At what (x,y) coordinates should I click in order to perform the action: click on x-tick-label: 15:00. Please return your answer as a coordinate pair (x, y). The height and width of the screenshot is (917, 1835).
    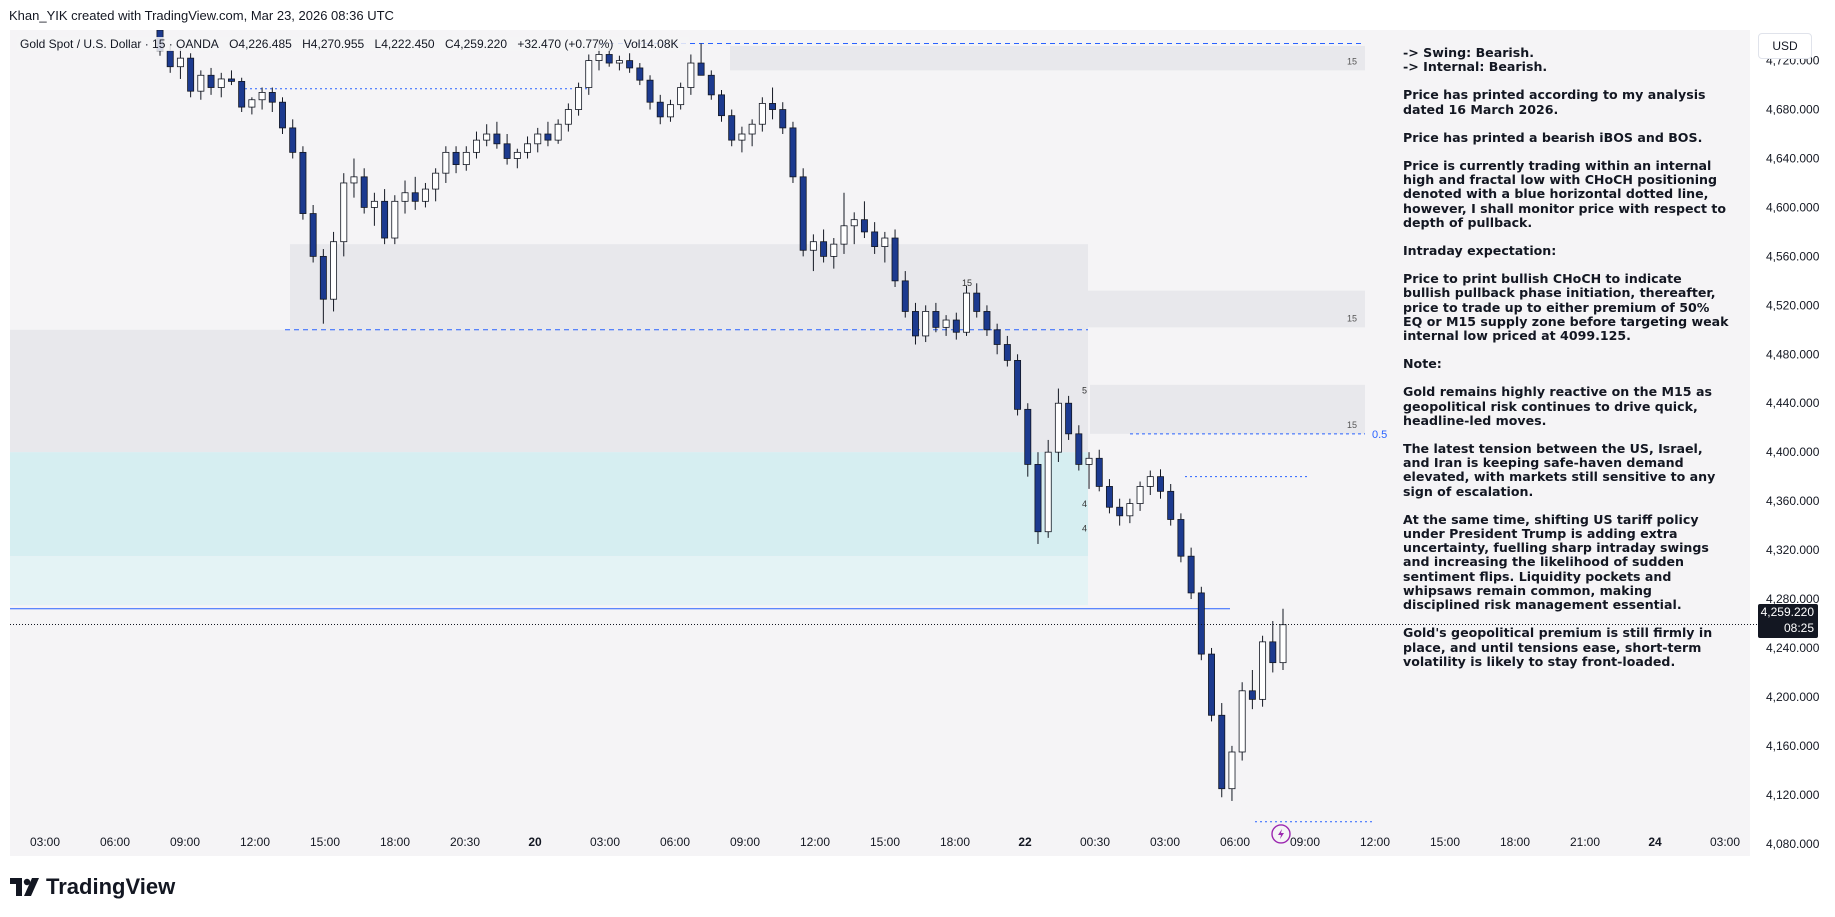
    Looking at the image, I should click on (885, 842).